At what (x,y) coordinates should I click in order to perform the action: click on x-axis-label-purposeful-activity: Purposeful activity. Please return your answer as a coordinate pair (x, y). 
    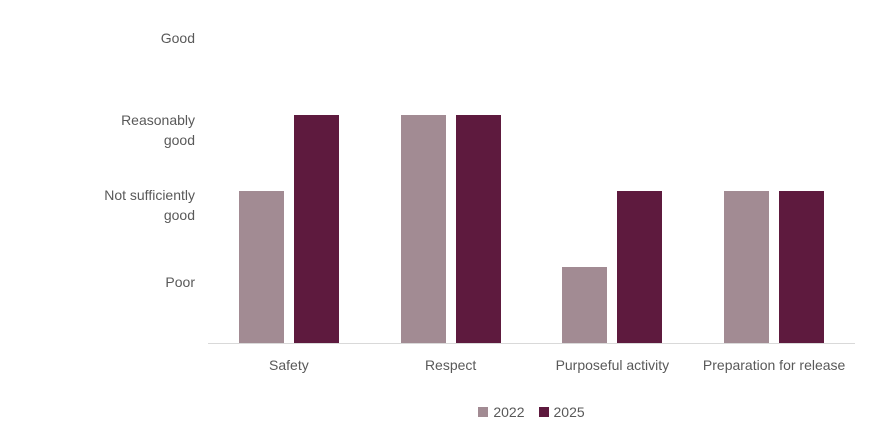
    Looking at the image, I should click on (612, 365).